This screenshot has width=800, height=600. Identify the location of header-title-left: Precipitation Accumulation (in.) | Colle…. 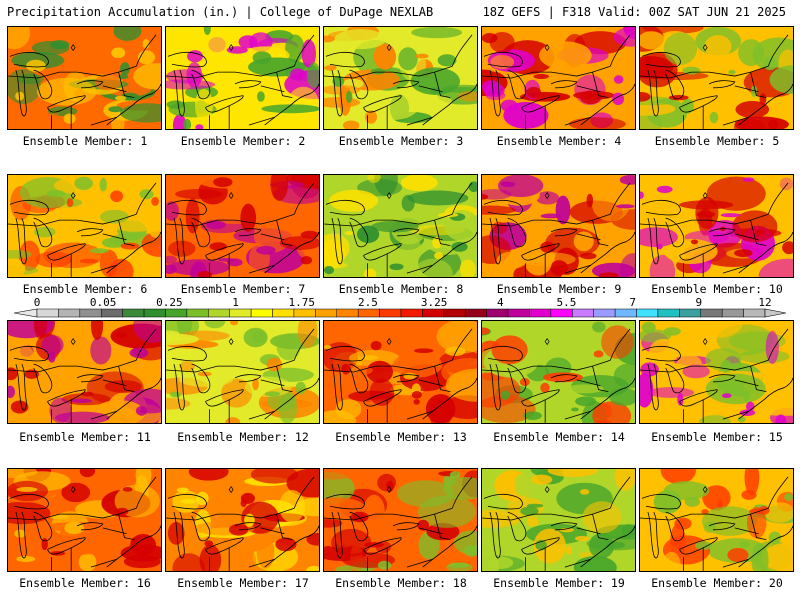
(220, 12).